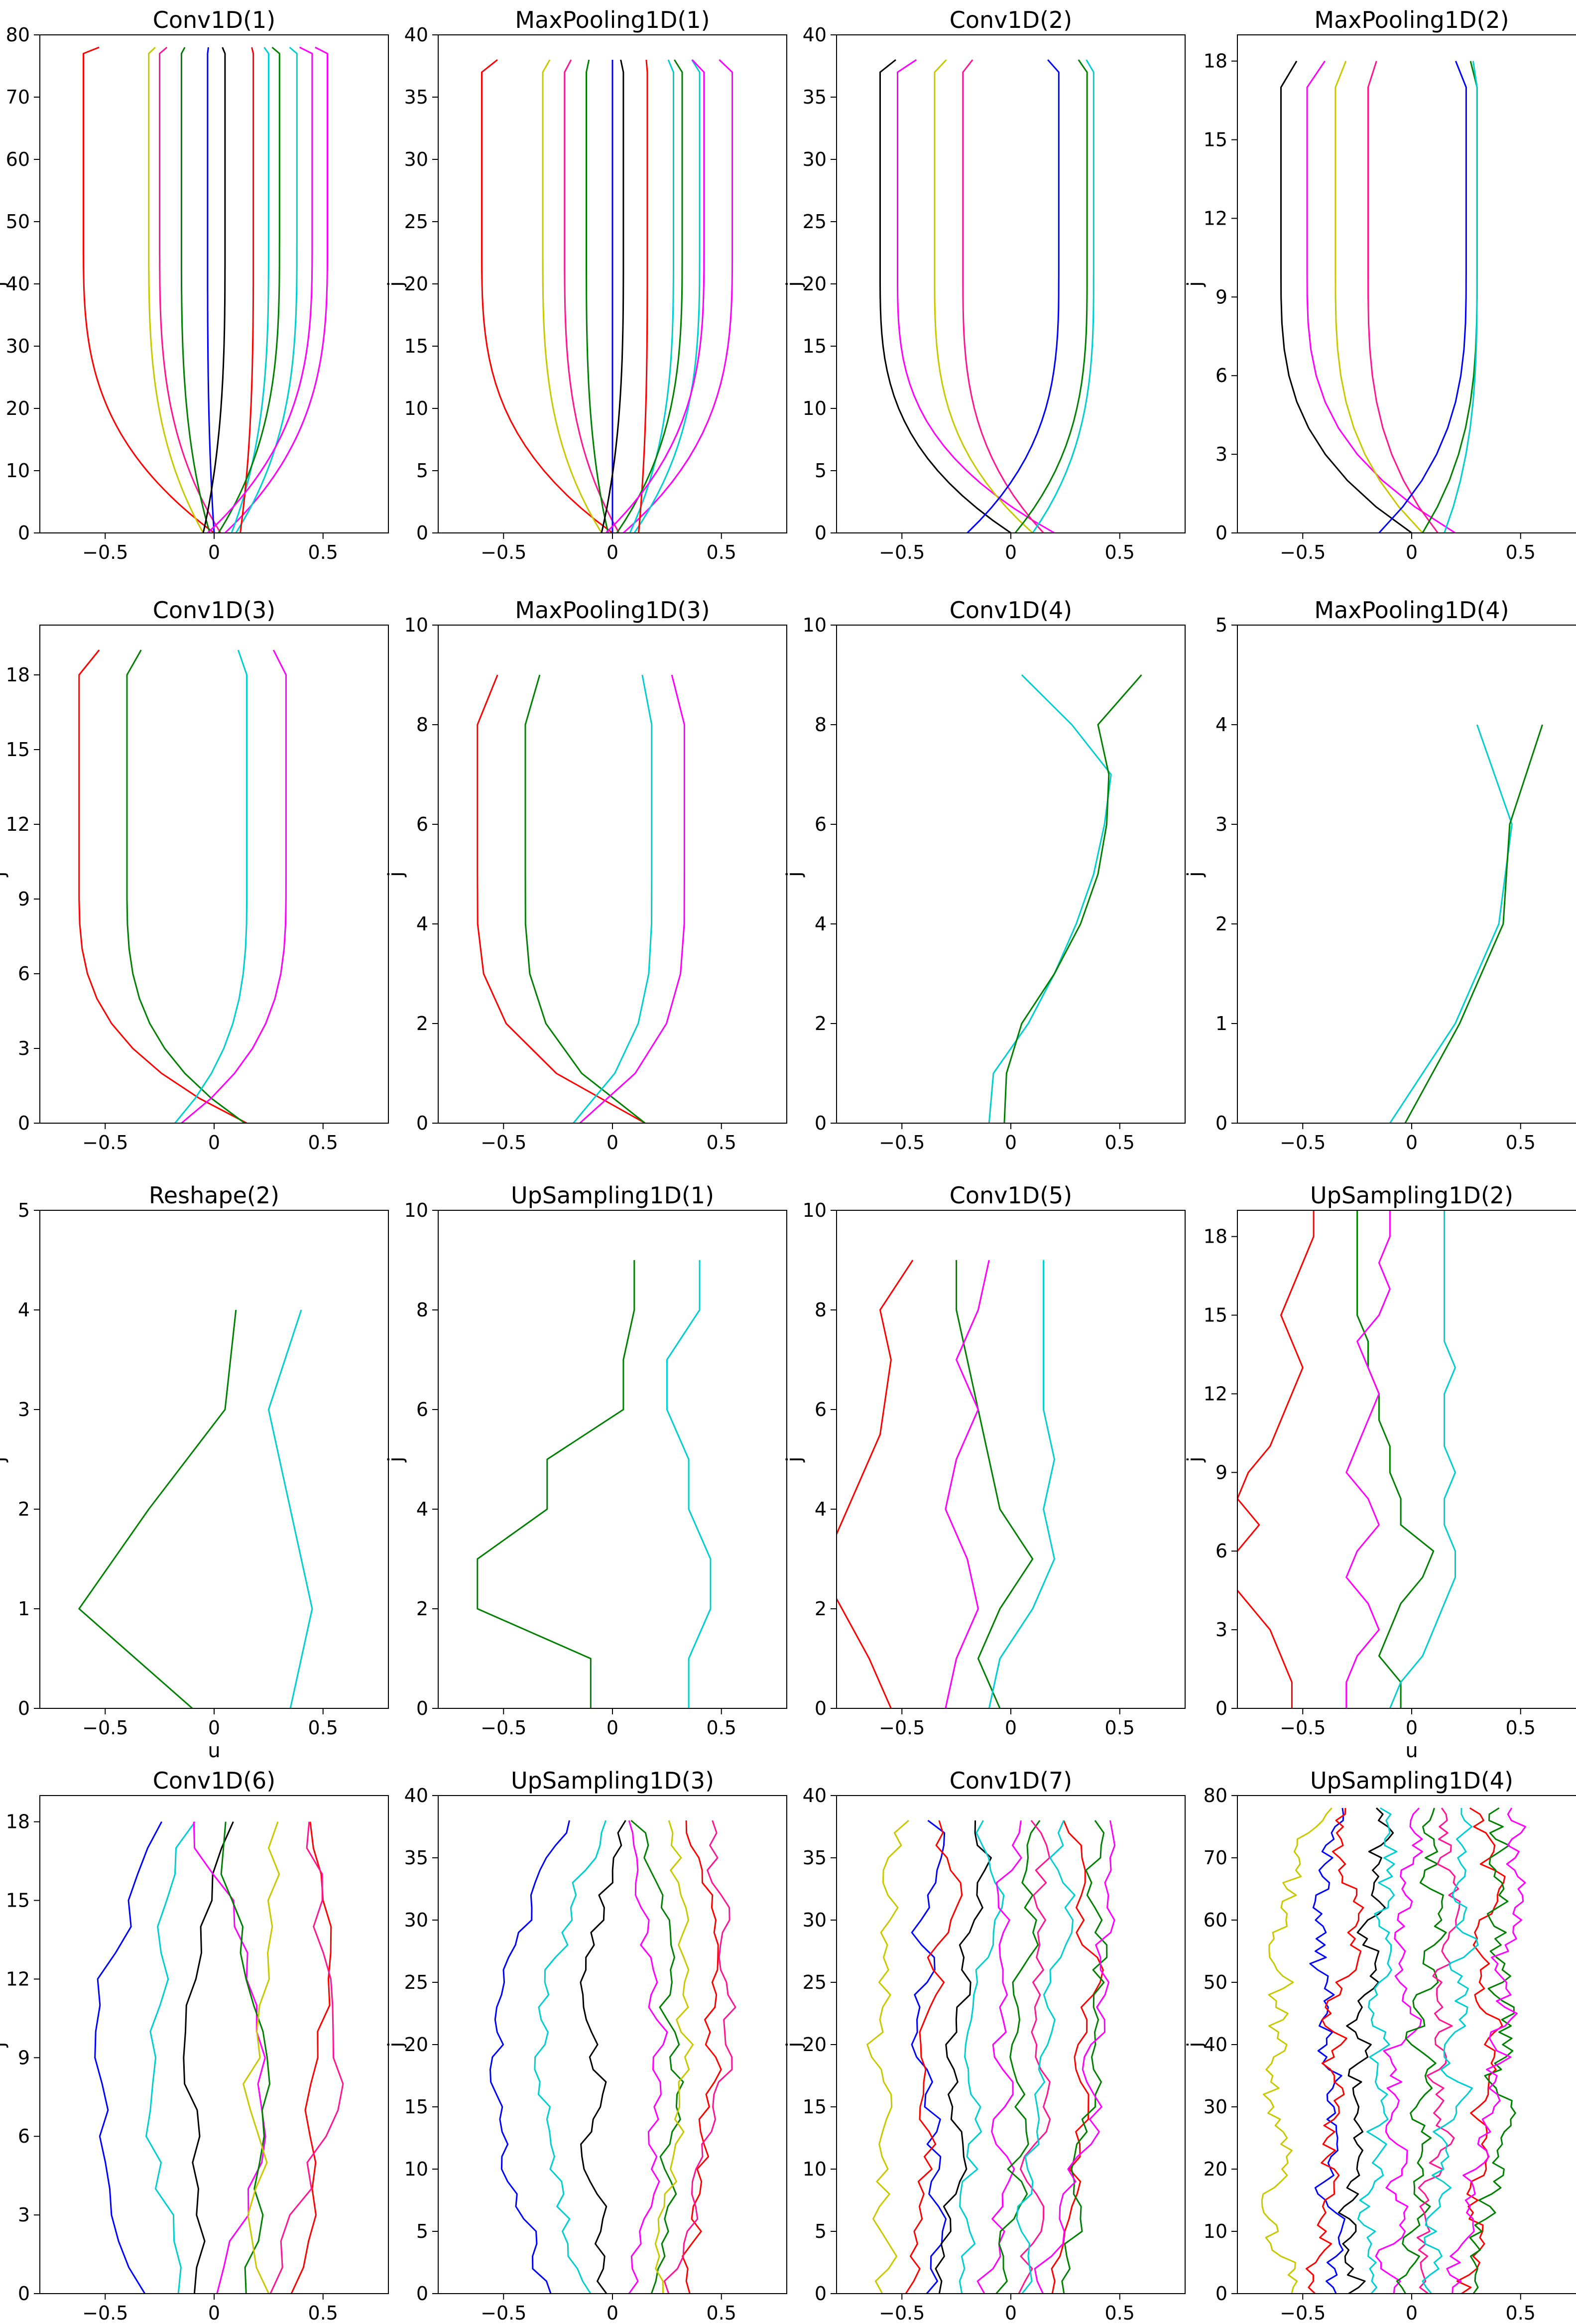 Image resolution: width=1576 pixels, height=2324 pixels. What do you see at coordinates (195, 876) in the screenshot?
I see `subplot: Conv1D(3) −0.5 0 0.5 0 3 6 9 12 15 18 j` at bounding box center [195, 876].